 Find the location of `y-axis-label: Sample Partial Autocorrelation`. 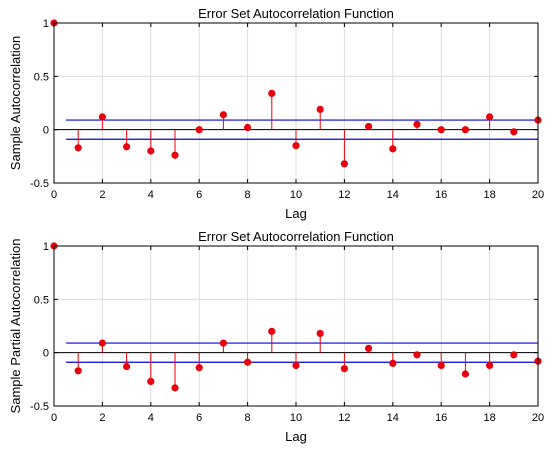

y-axis-label: Sample Partial Autocorrelation is located at coordinates (15, 326).